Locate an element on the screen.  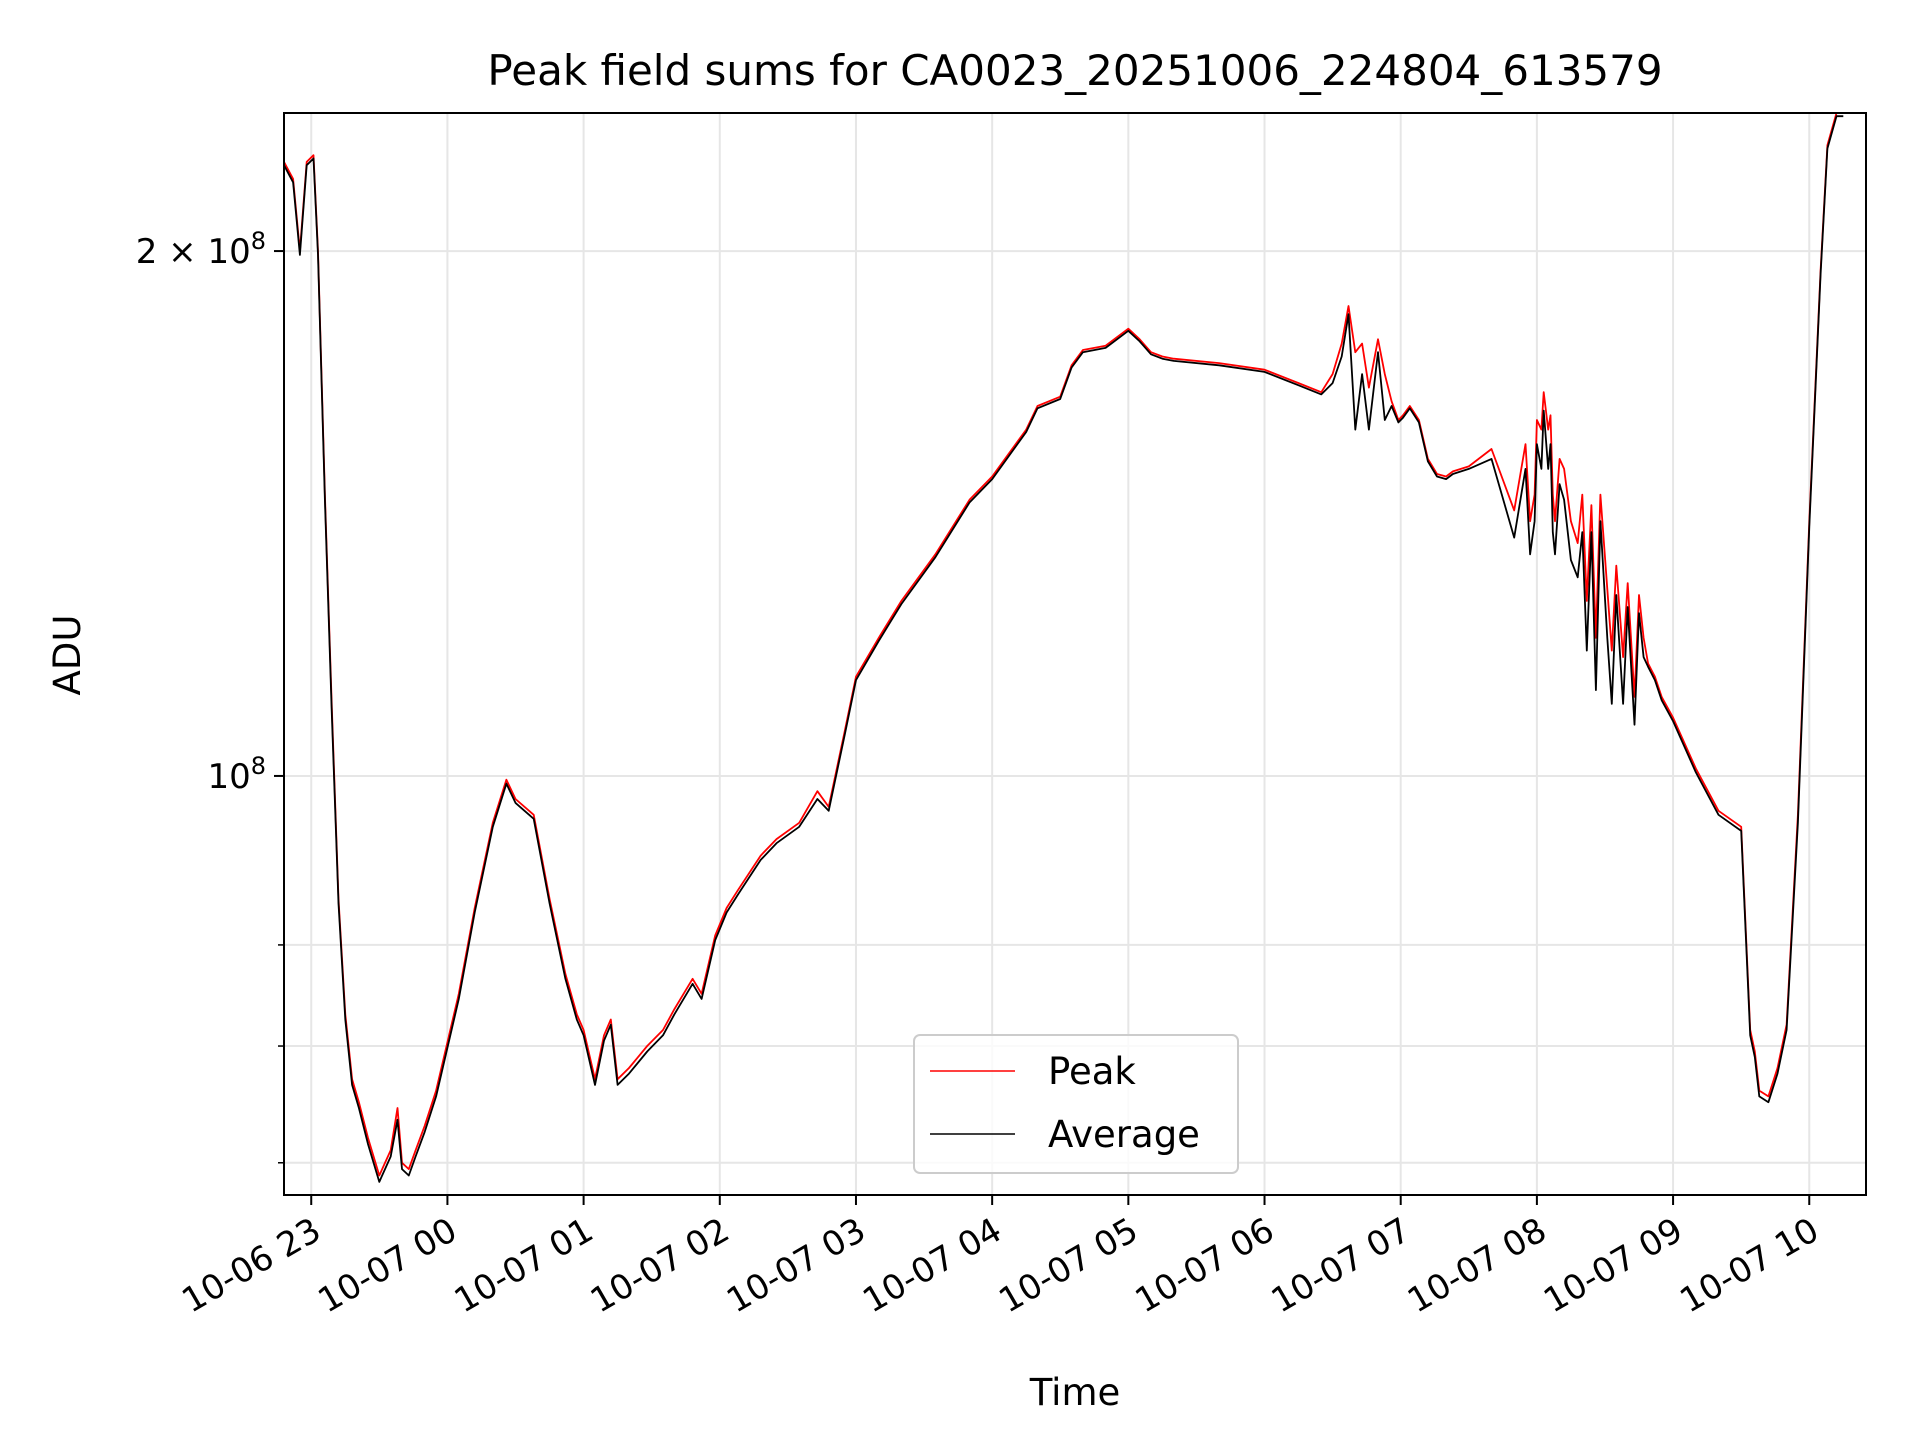
x-axis-label: Time is located at coordinates (1075, 1392).